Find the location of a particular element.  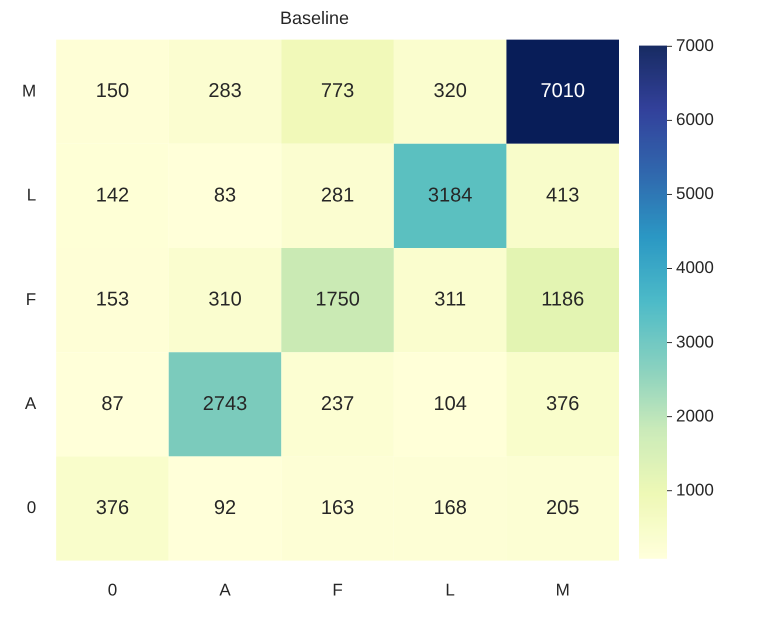

data-label: 168 is located at coordinates (450, 508).